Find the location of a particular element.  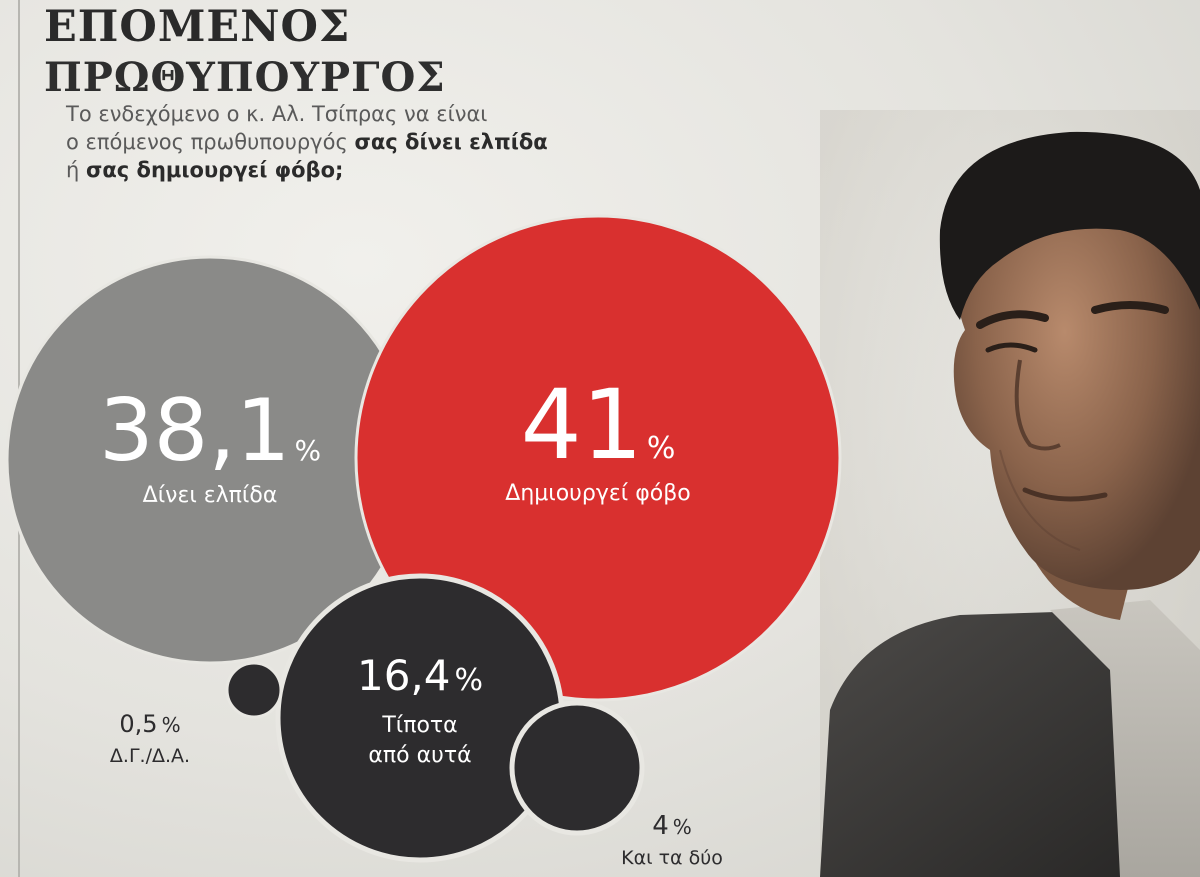

question-line-2-regular: ο επόμενος πρωθυπουργός is located at coordinates (210, 142).